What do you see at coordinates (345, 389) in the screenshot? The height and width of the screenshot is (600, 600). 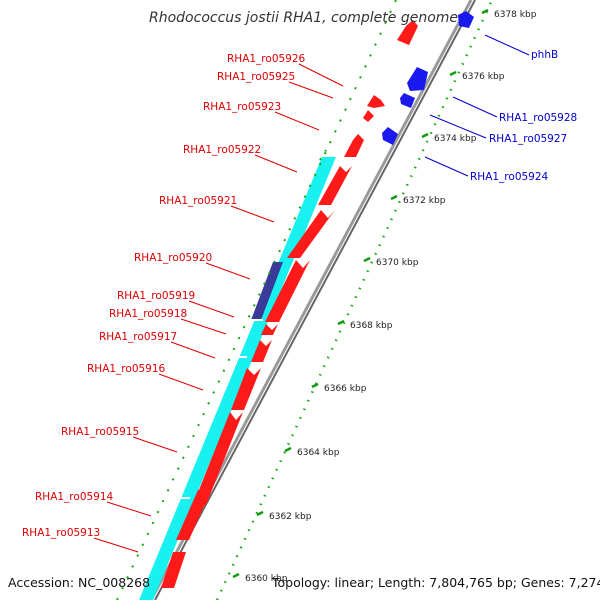 I see `tick-label: 6366 kbp` at bounding box center [345, 389].